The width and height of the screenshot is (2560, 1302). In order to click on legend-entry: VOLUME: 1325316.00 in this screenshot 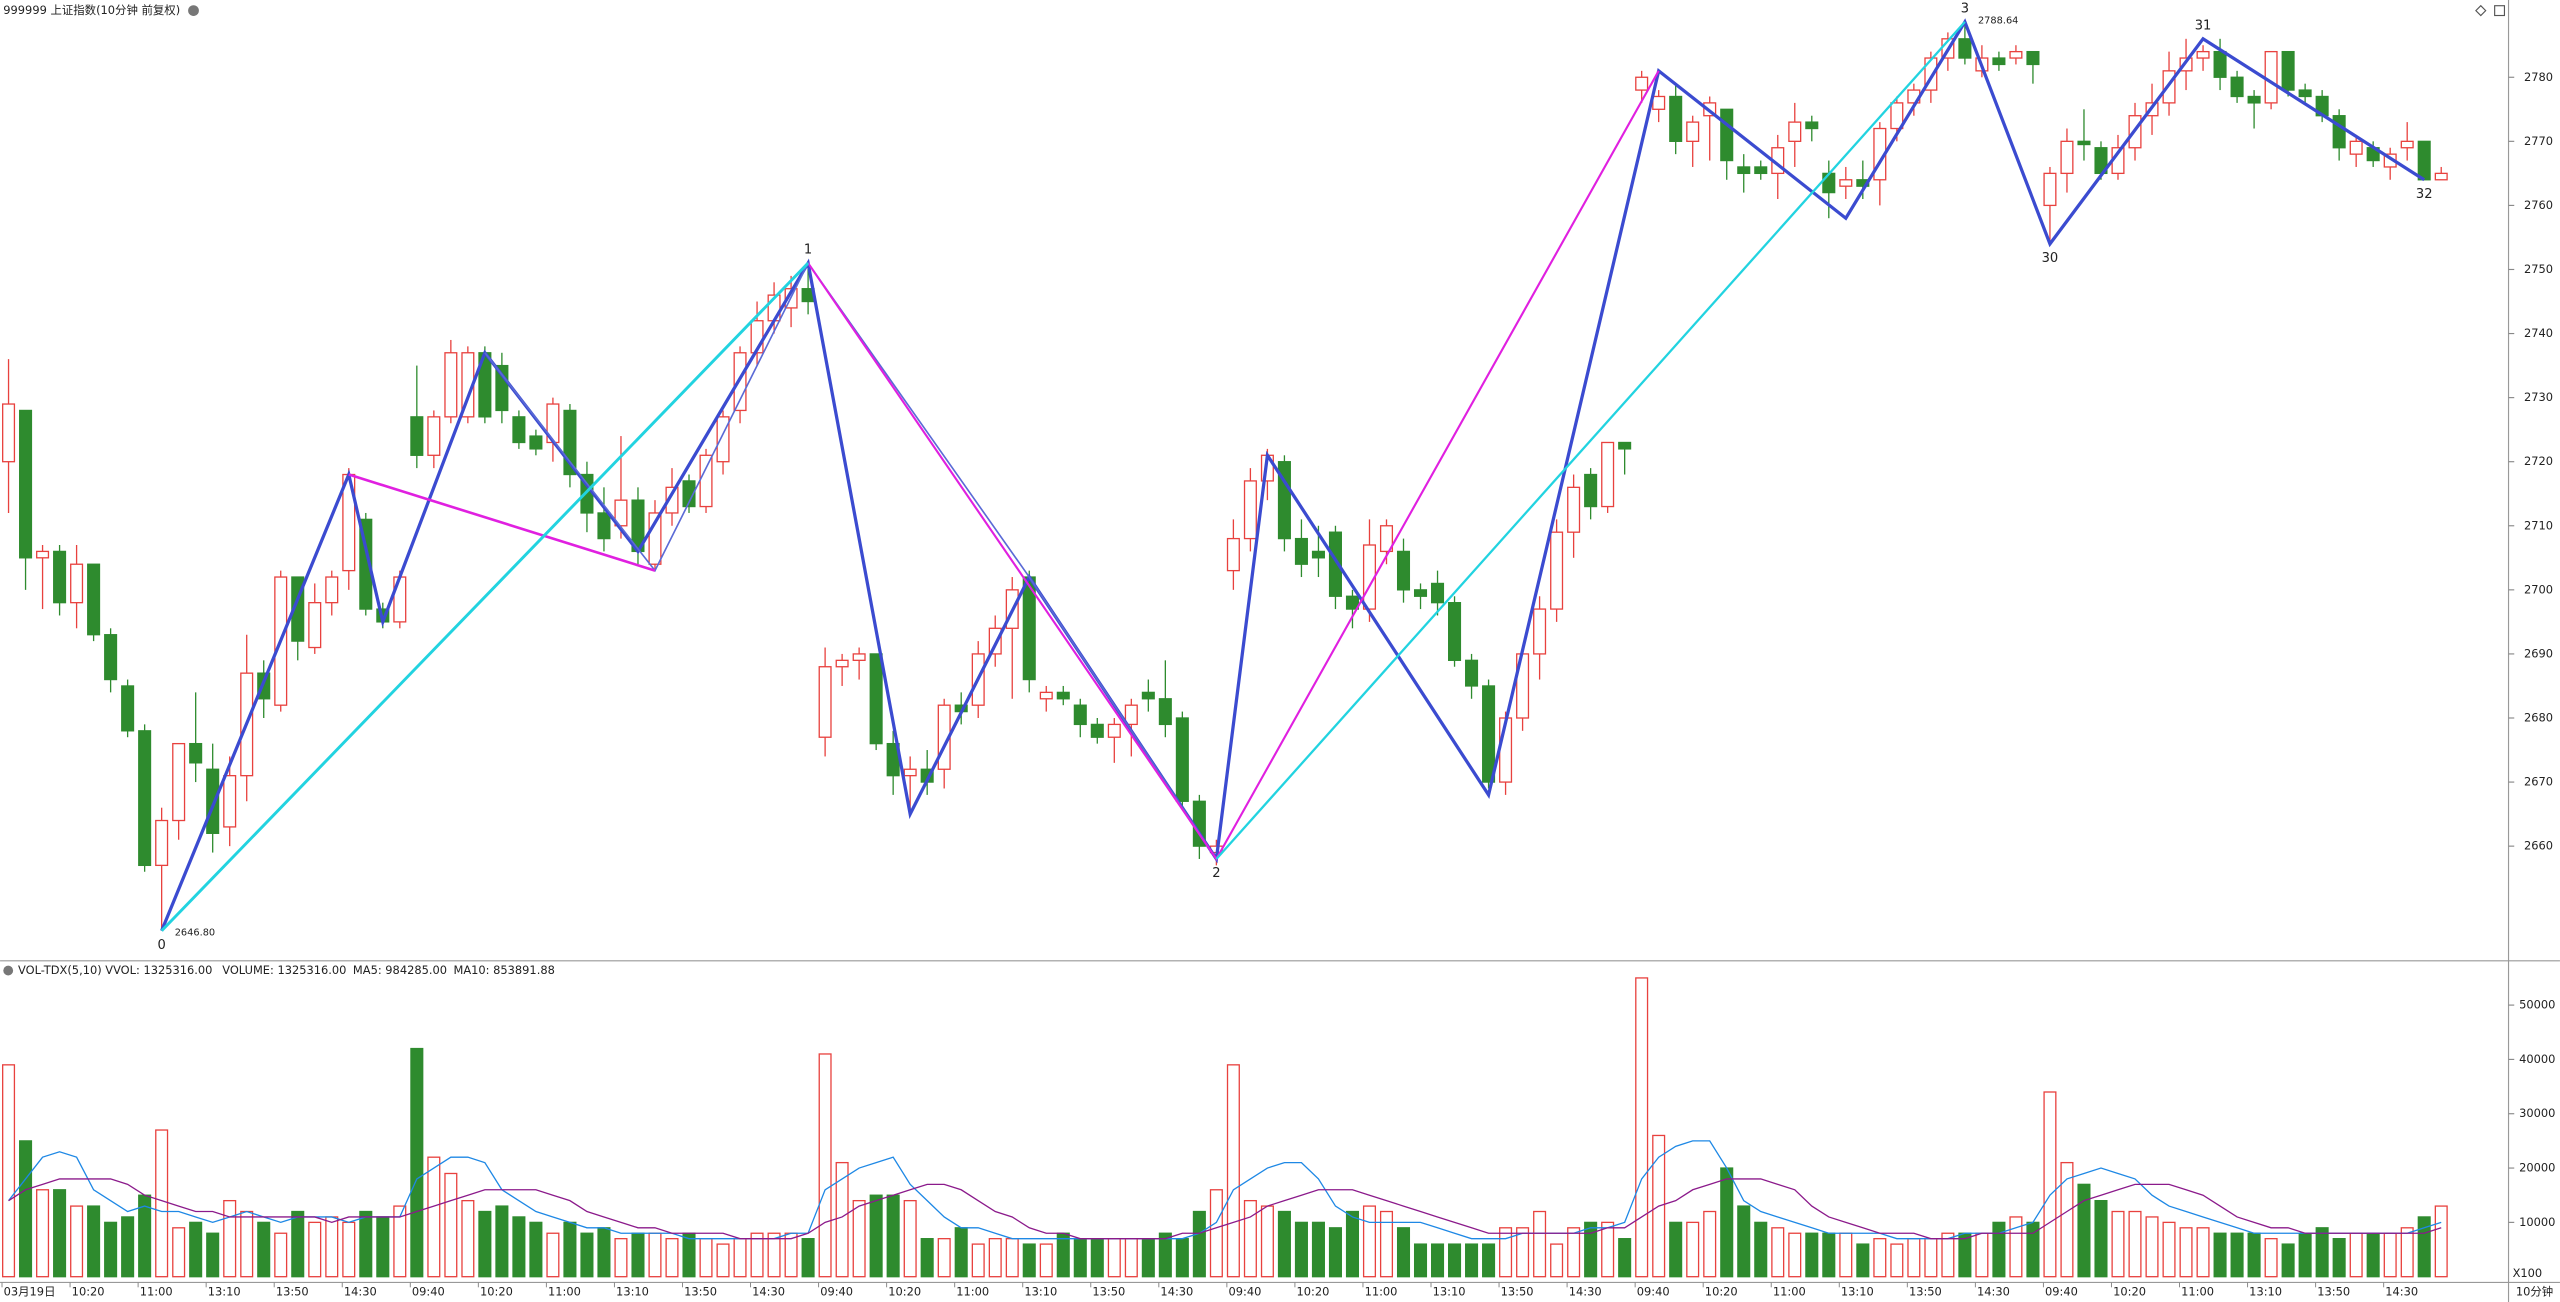, I will do `click(284, 970)`.